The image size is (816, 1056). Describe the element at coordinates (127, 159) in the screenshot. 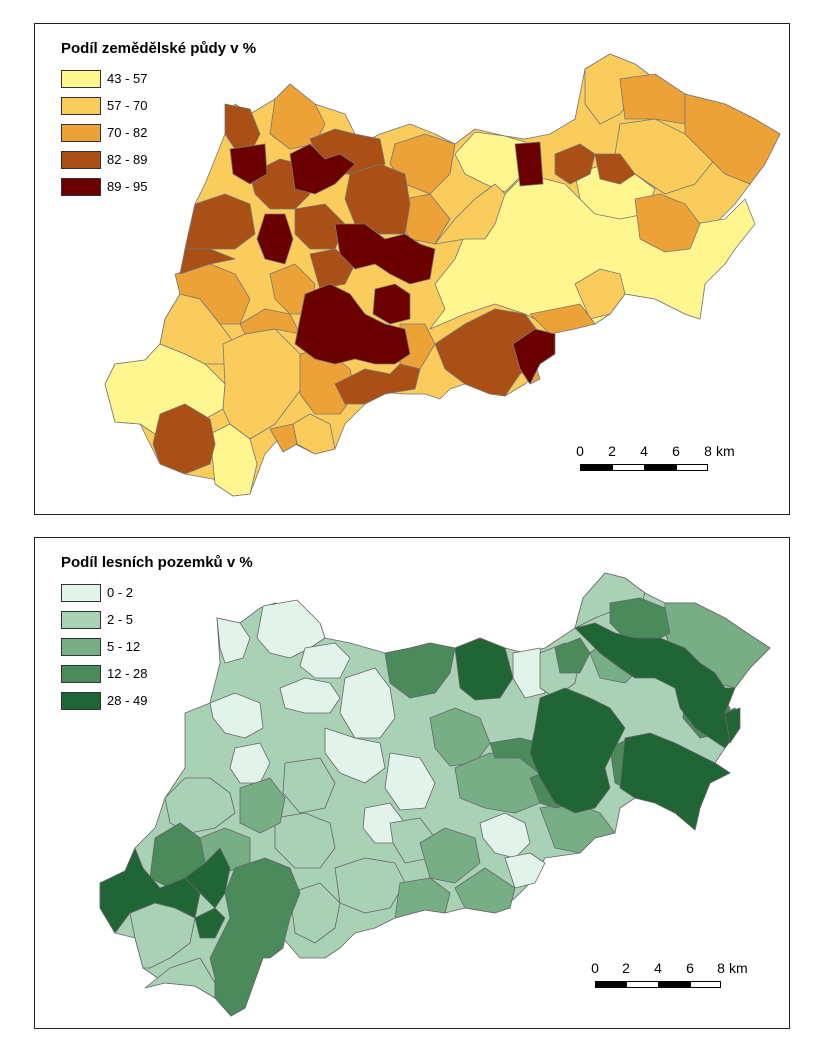

I see `legend-label: 82 - 89` at that location.